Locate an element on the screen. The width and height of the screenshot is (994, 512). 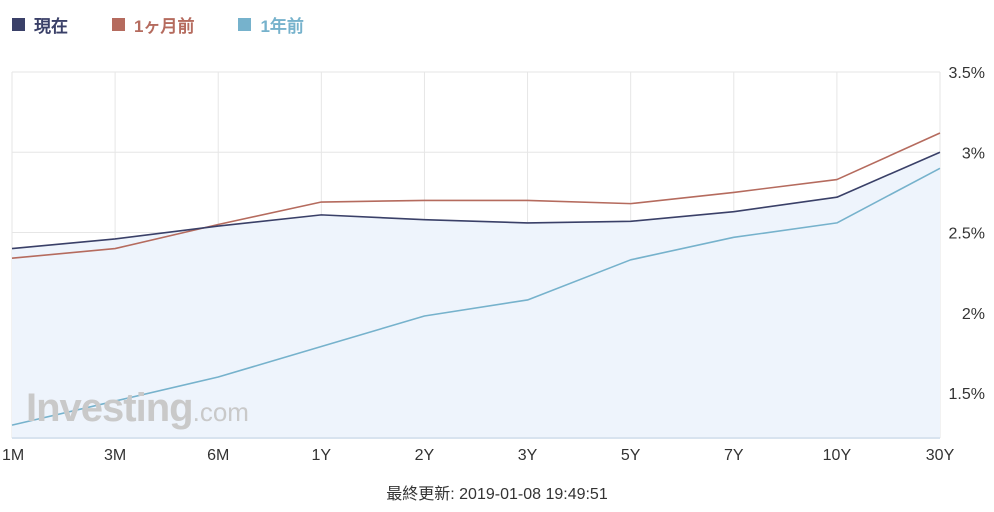
x-tick-label: 6M is located at coordinates (218, 455).